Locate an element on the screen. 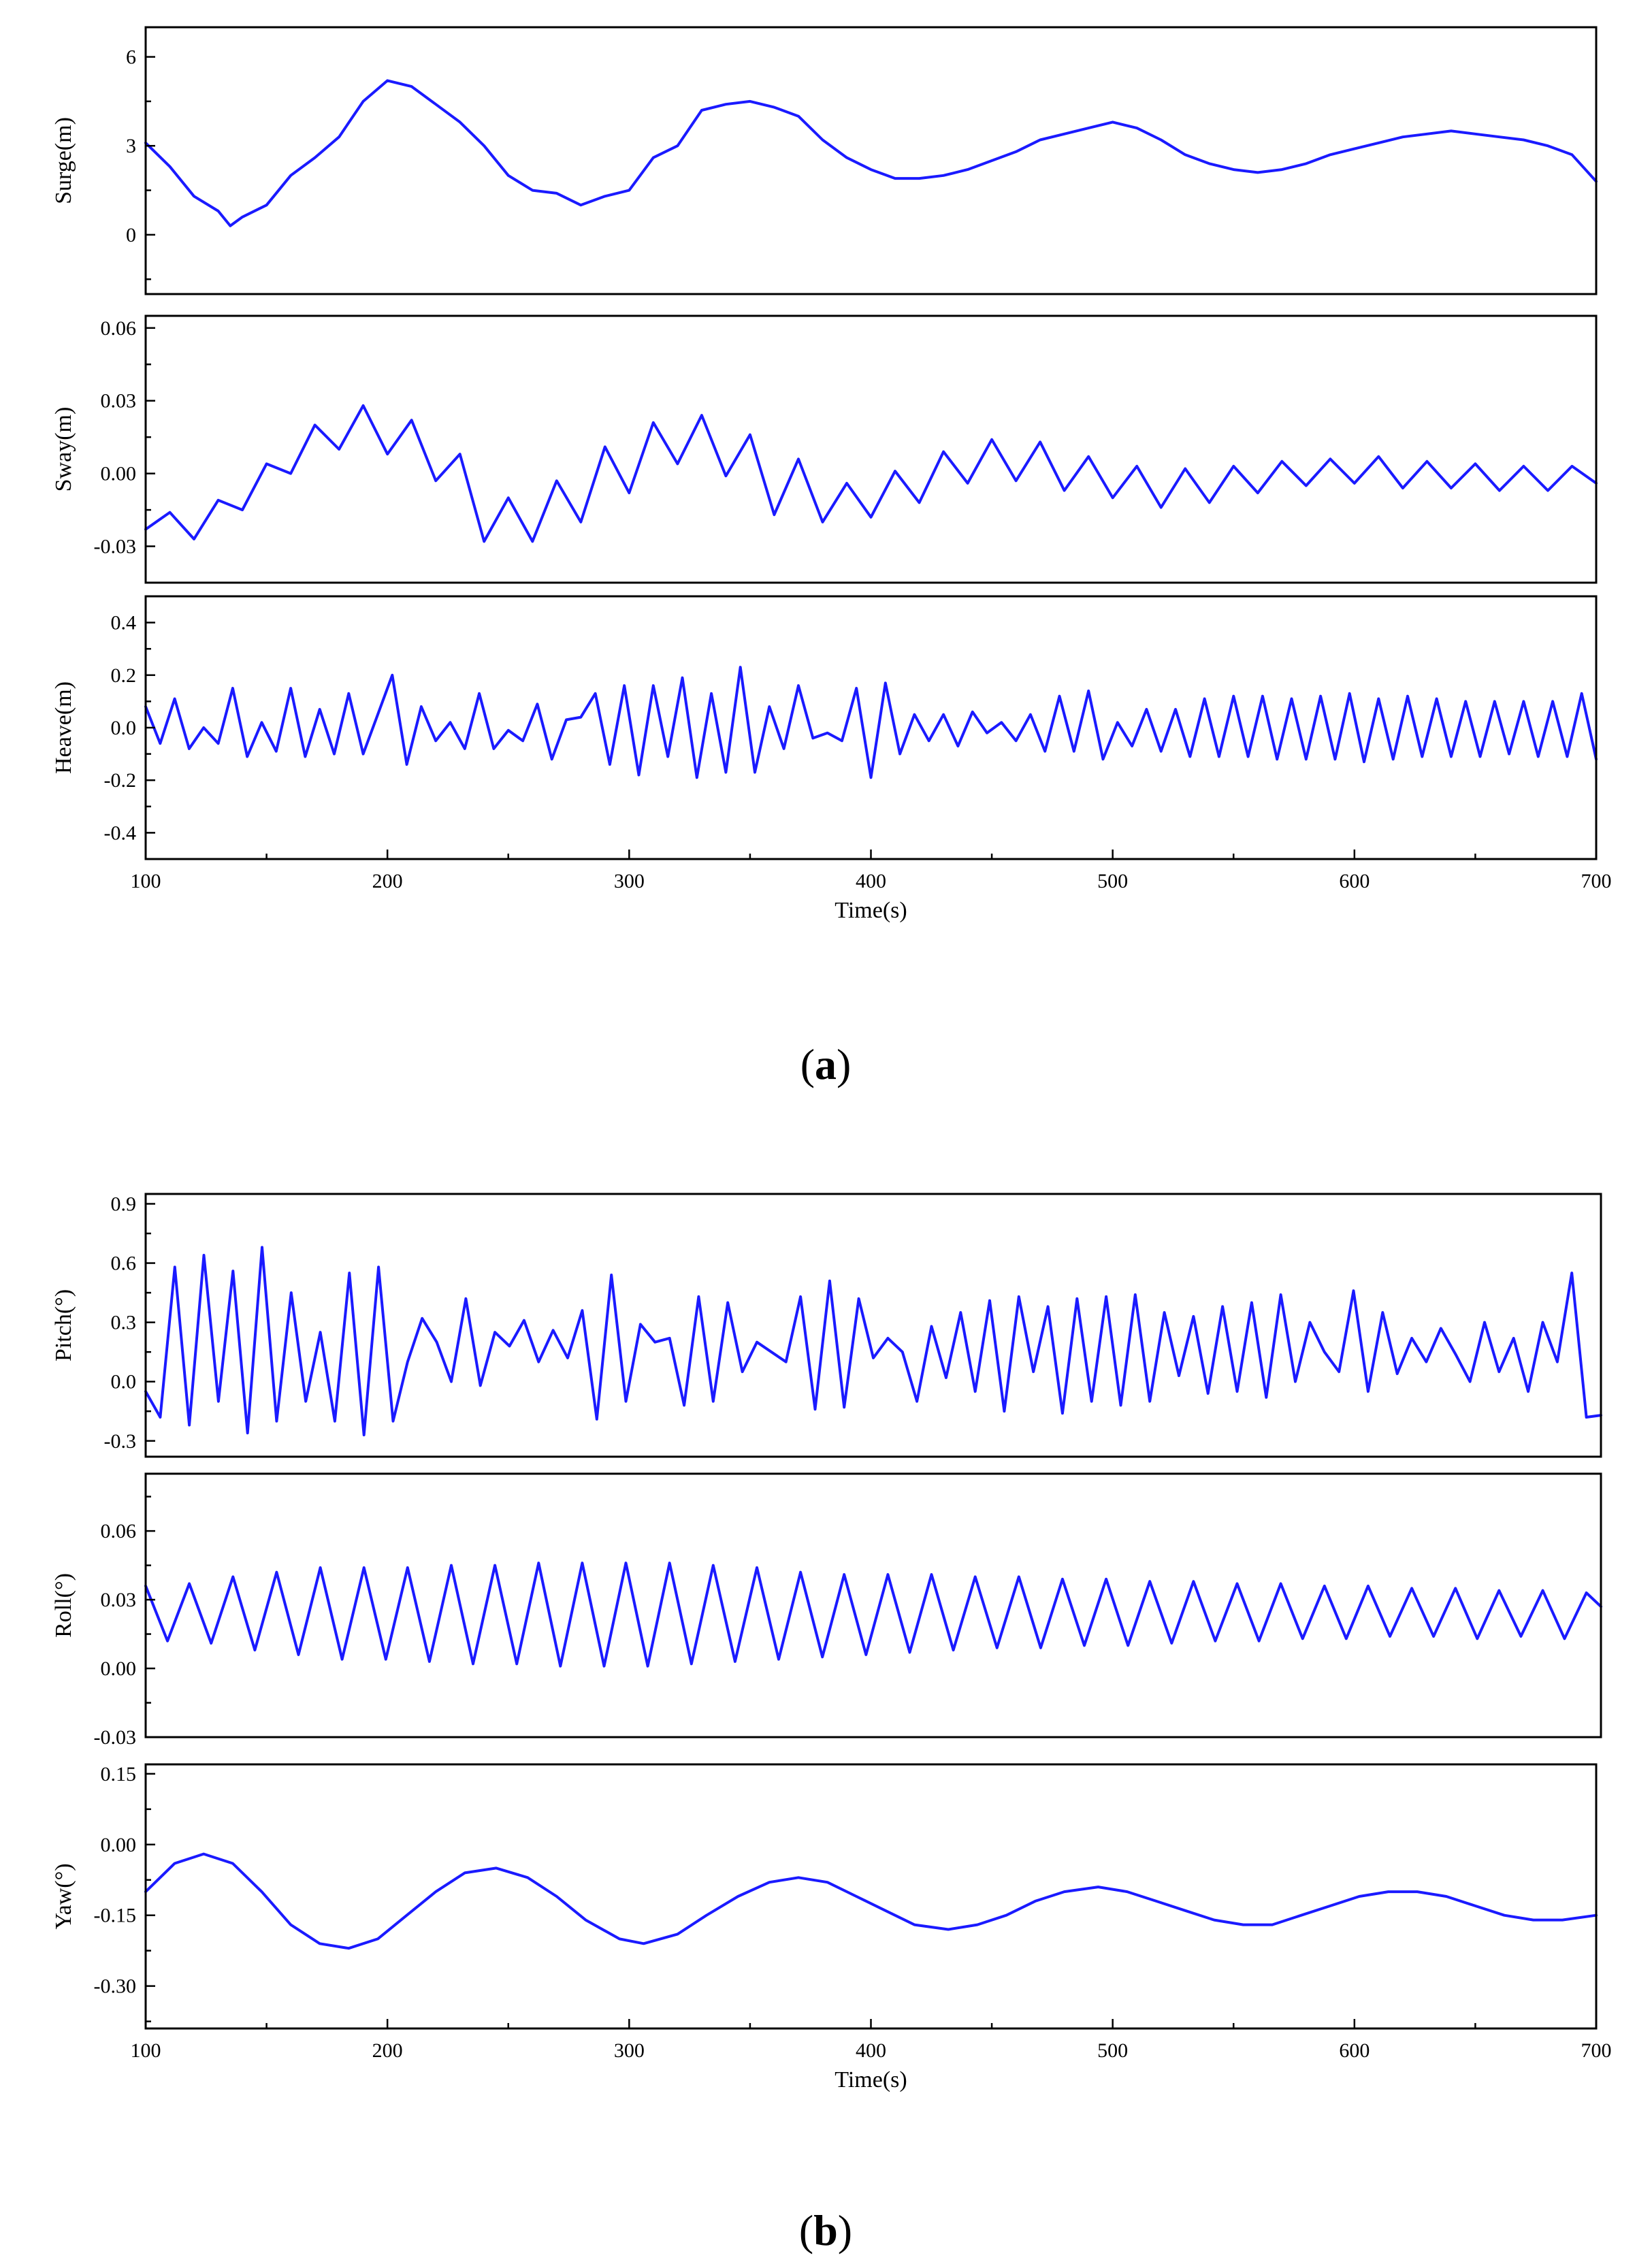 Image resolution: width=1652 pixels, height=2264 pixels. panel-6-y-tick-label: -0.30 is located at coordinates (115, 1986).